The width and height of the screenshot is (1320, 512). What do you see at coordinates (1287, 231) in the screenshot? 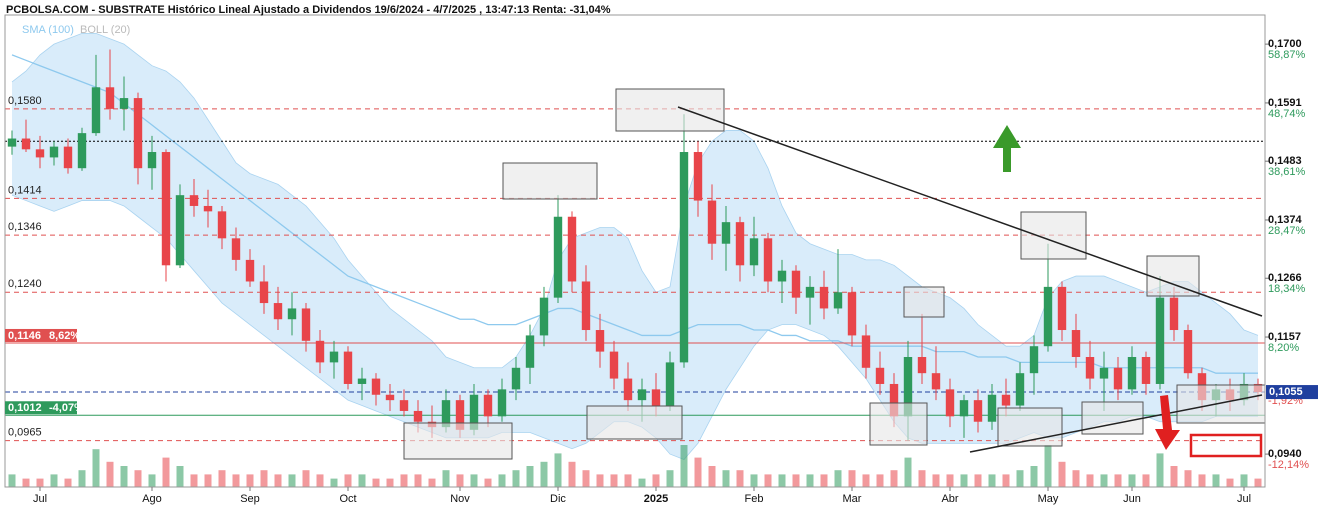
I see `y-tick-pct: 28,47%` at bounding box center [1287, 231].